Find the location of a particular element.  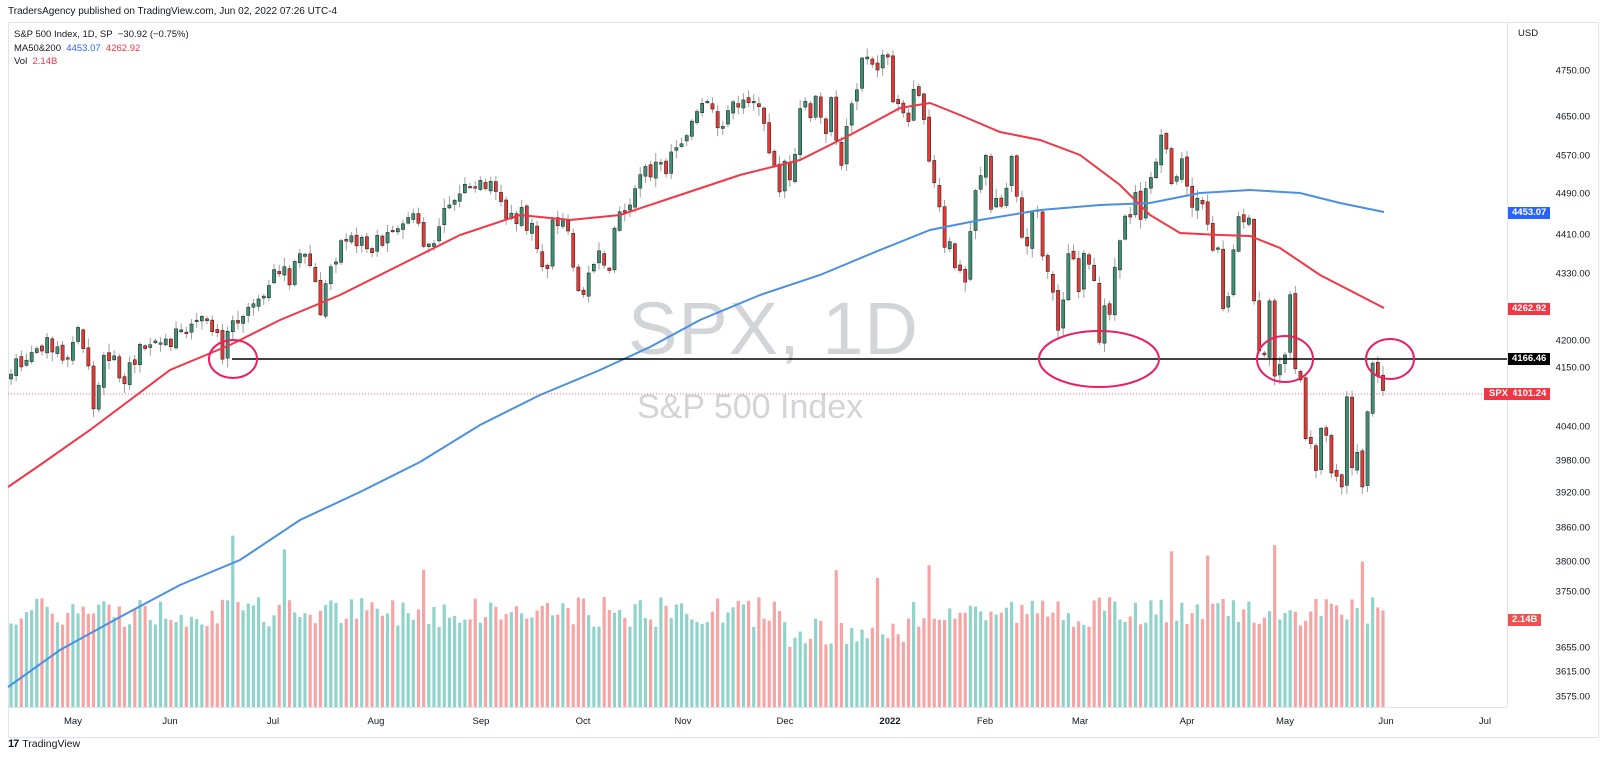

time-tick-label: Sep is located at coordinates (481, 721).